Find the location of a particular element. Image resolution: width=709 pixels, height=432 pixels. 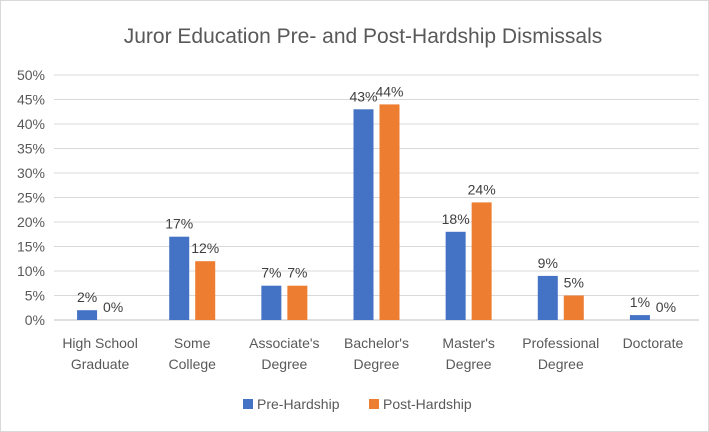

y-tick-label: 35% is located at coordinates (31, 149).